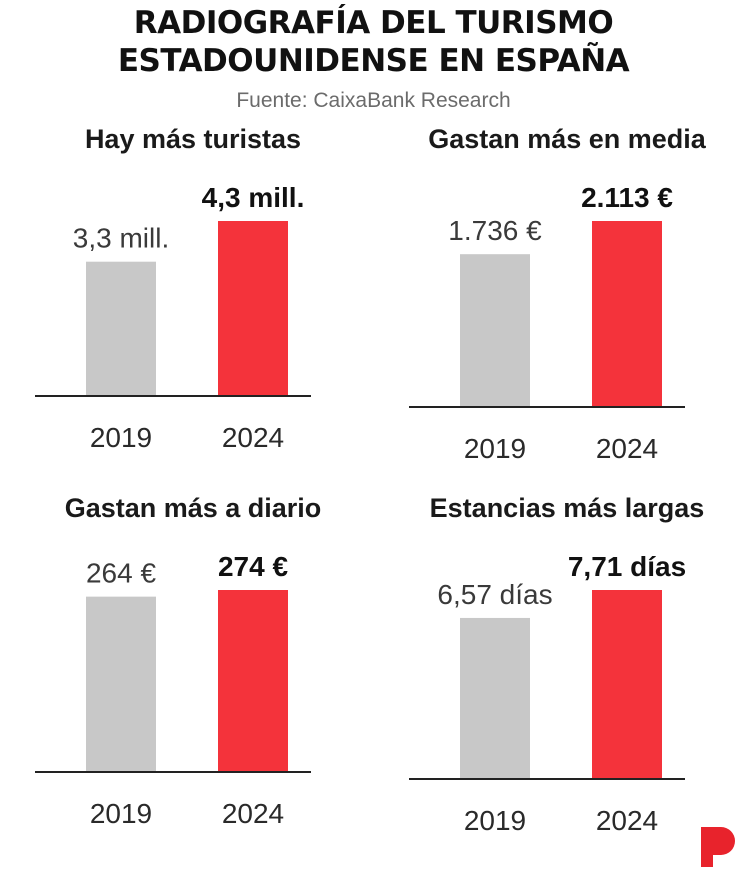  Describe the element at coordinates (567, 508) in the screenshot. I see `chart-title: Estancias más largas` at that location.